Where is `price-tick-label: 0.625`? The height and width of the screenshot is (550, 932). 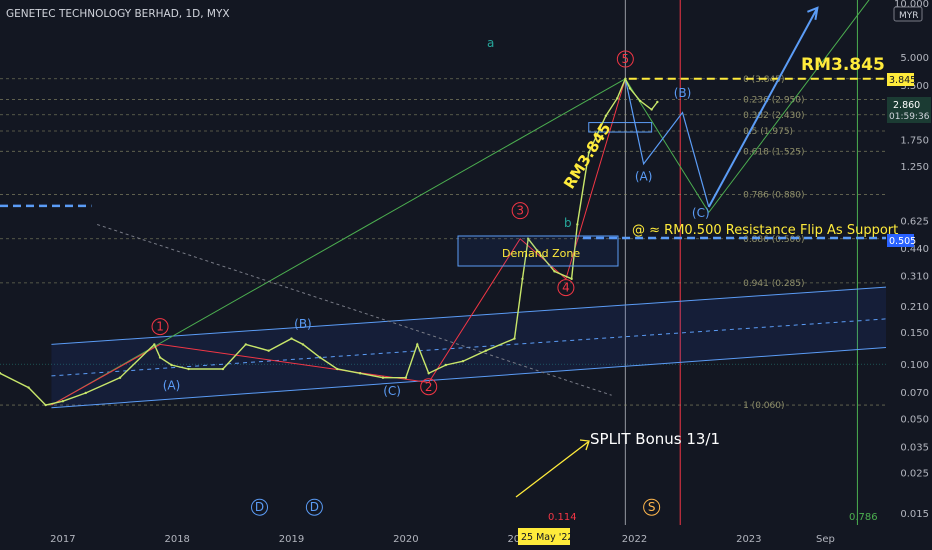 price-tick-label: 0.625 is located at coordinates (914, 221).